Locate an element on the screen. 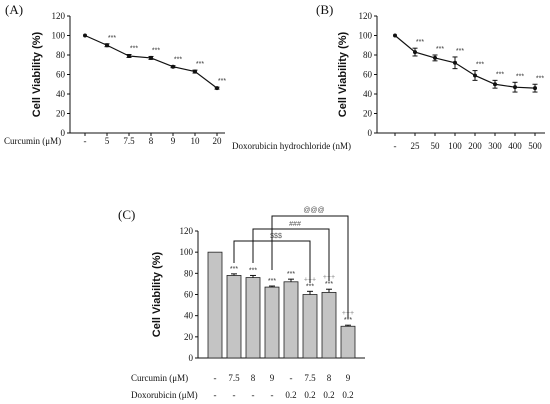 Image resolution: width=550 pixels, height=404 pixels. x-tick-label: 10 is located at coordinates (196, 141).